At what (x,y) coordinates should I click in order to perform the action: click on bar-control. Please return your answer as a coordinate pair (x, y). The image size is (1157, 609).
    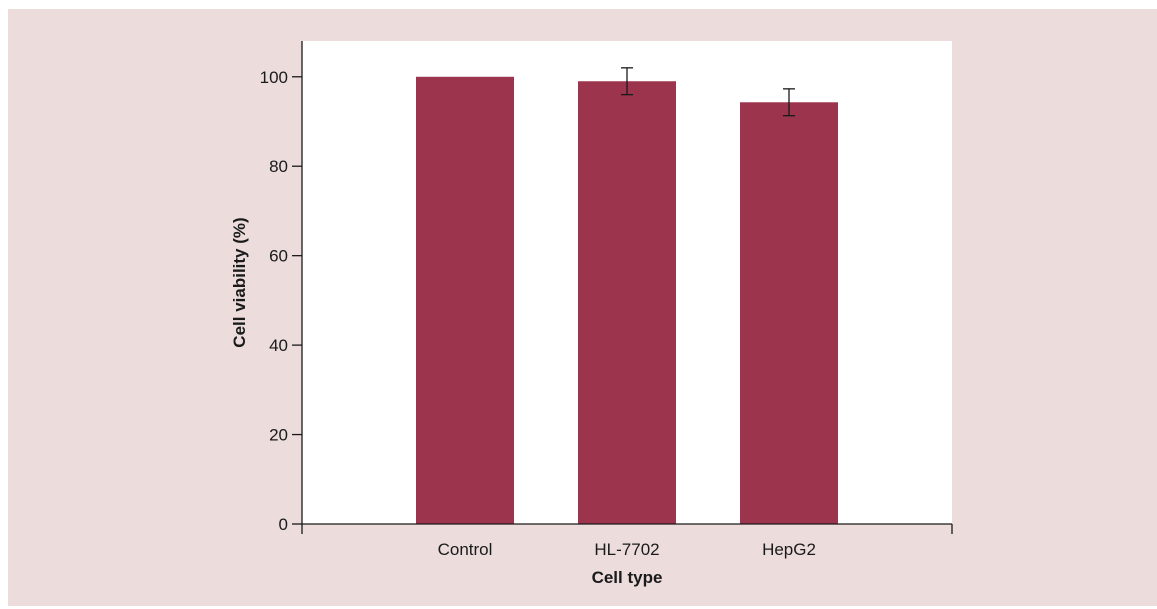
    Looking at the image, I should click on (465, 300).